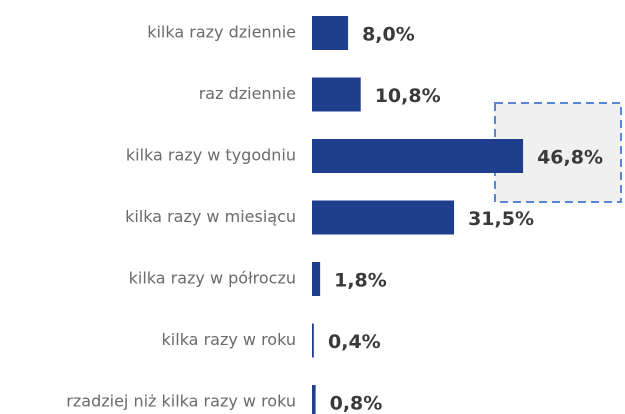 The height and width of the screenshot is (414, 625). Describe the element at coordinates (247, 93) in the screenshot. I see `category-label: raz dziennie` at that location.